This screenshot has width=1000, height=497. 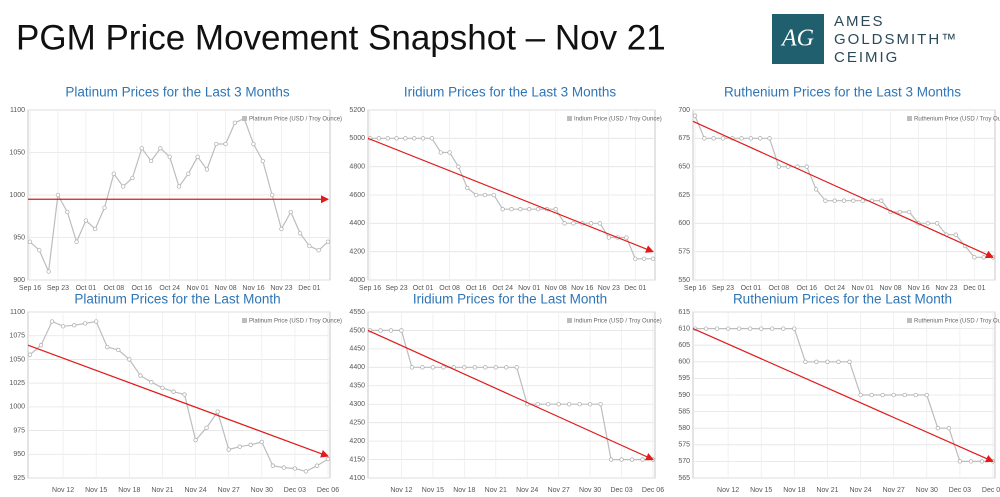 I want to click on y-tick-label: 650, so click(x=684, y=167).